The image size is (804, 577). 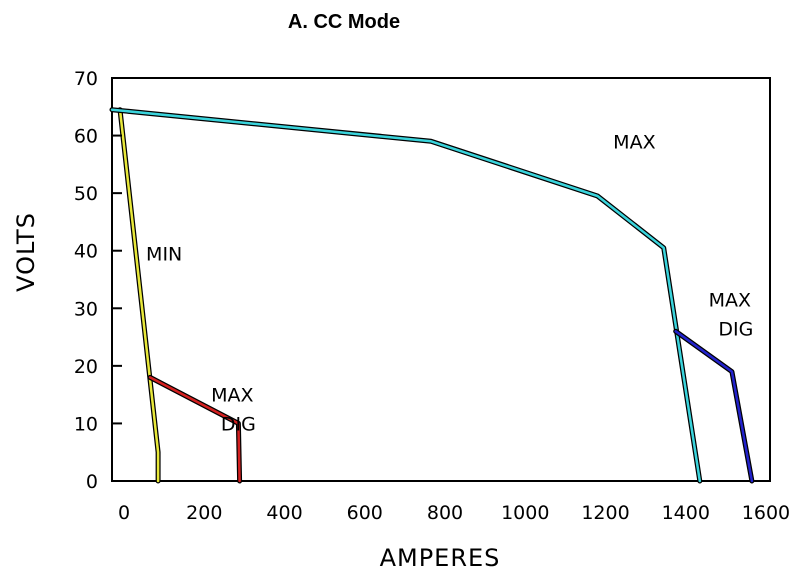 I want to click on y-axis-label: VOLTS, so click(x=26, y=252).